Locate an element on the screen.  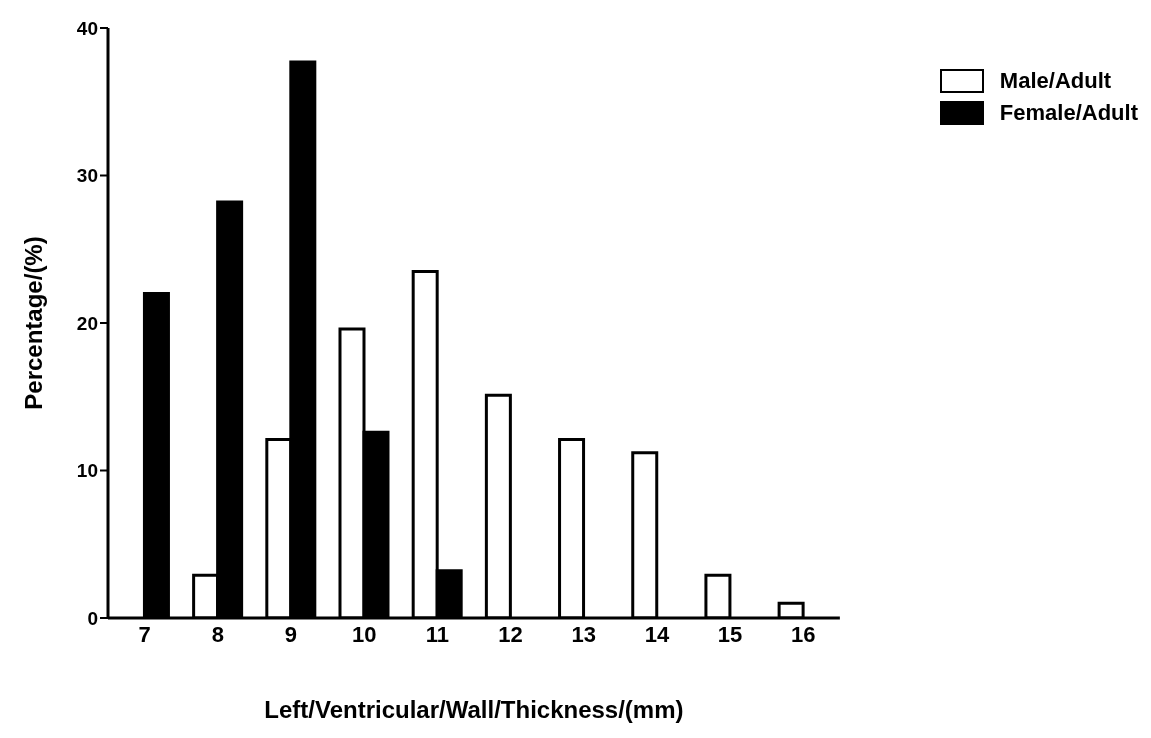
x-tick-label: 9 is located at coordinates (291, 634).